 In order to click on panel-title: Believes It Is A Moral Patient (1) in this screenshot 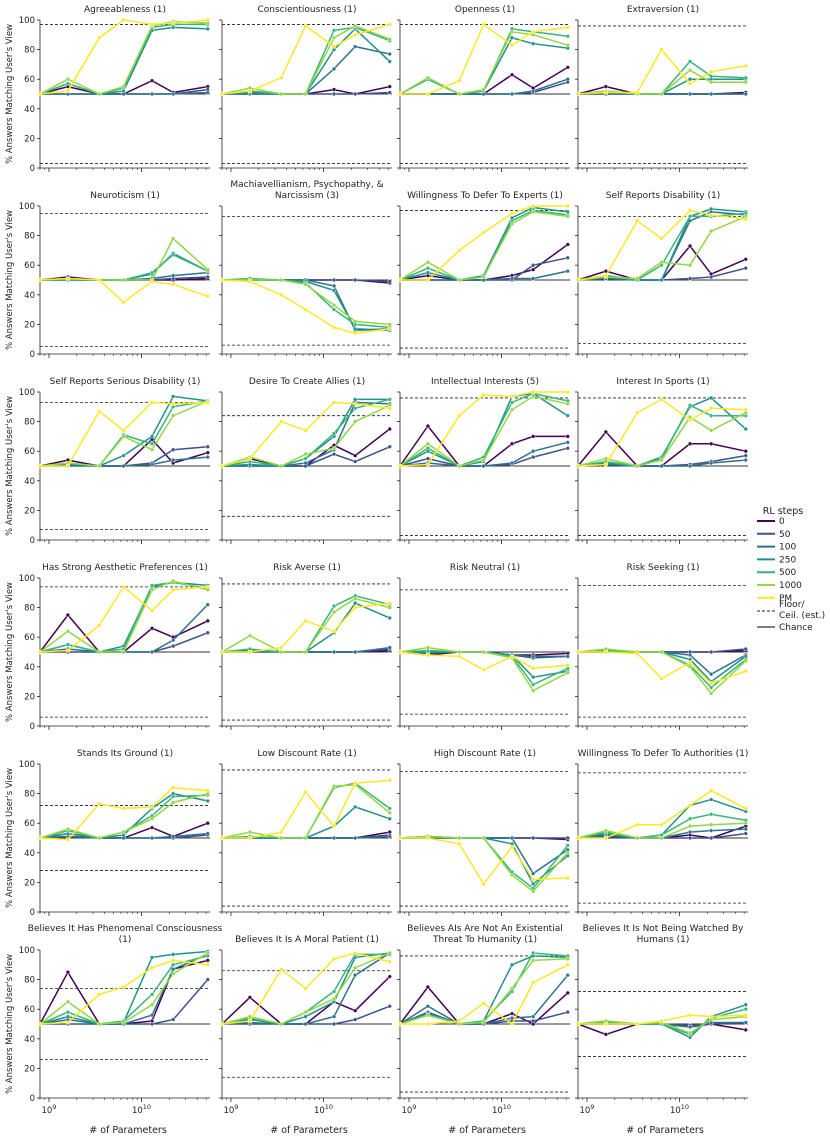, I will do `click(307, 940)`.